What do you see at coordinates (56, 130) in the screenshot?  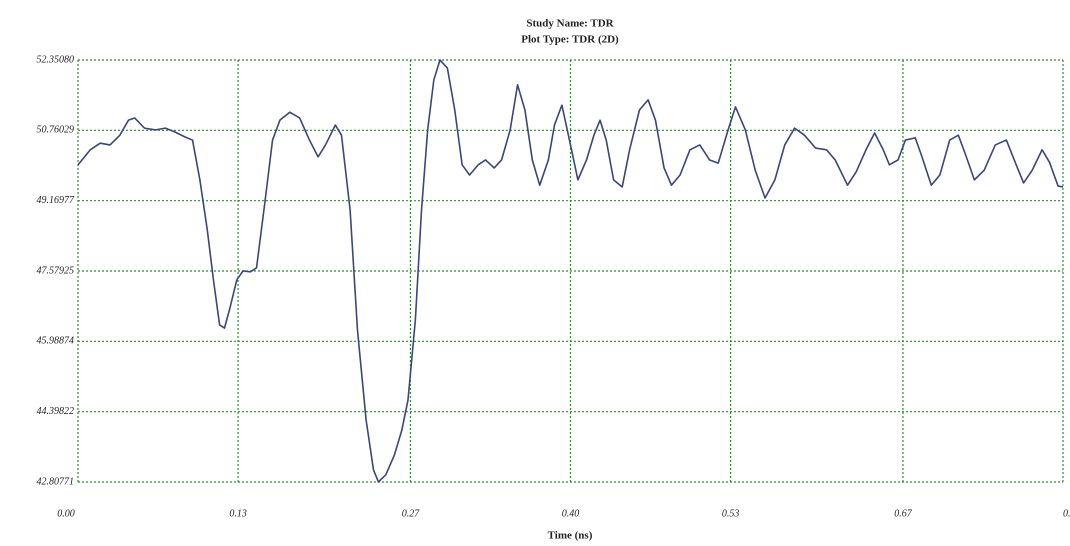 I see `y-tick-label: 50.76029` at bounding box center [56, 130].